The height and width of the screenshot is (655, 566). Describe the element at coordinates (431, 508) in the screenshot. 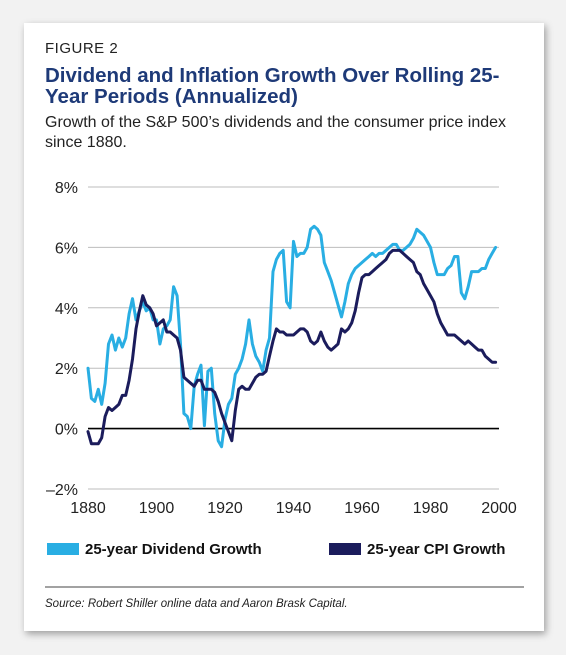

I see `x-tick-label: 1980` at that location.